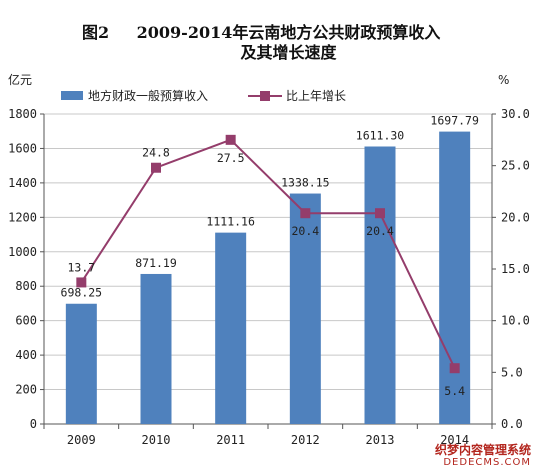  Describe the element at coordinates (515, 114) in the screenshot. I see `y2-tick-label: 30.0` at that location.